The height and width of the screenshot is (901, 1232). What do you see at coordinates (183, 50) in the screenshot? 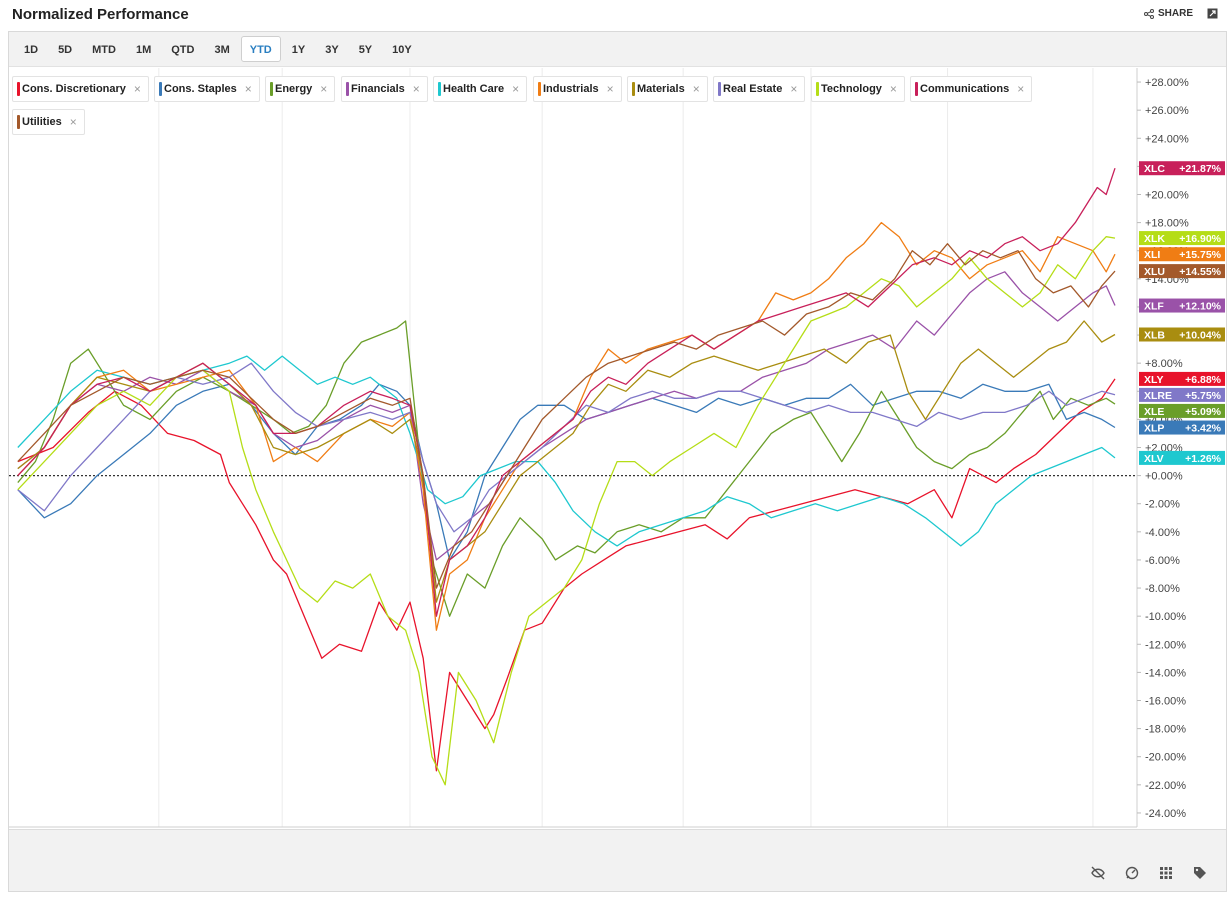
I see `range-button-qtd: QTD` at bounding box center [183, 50].